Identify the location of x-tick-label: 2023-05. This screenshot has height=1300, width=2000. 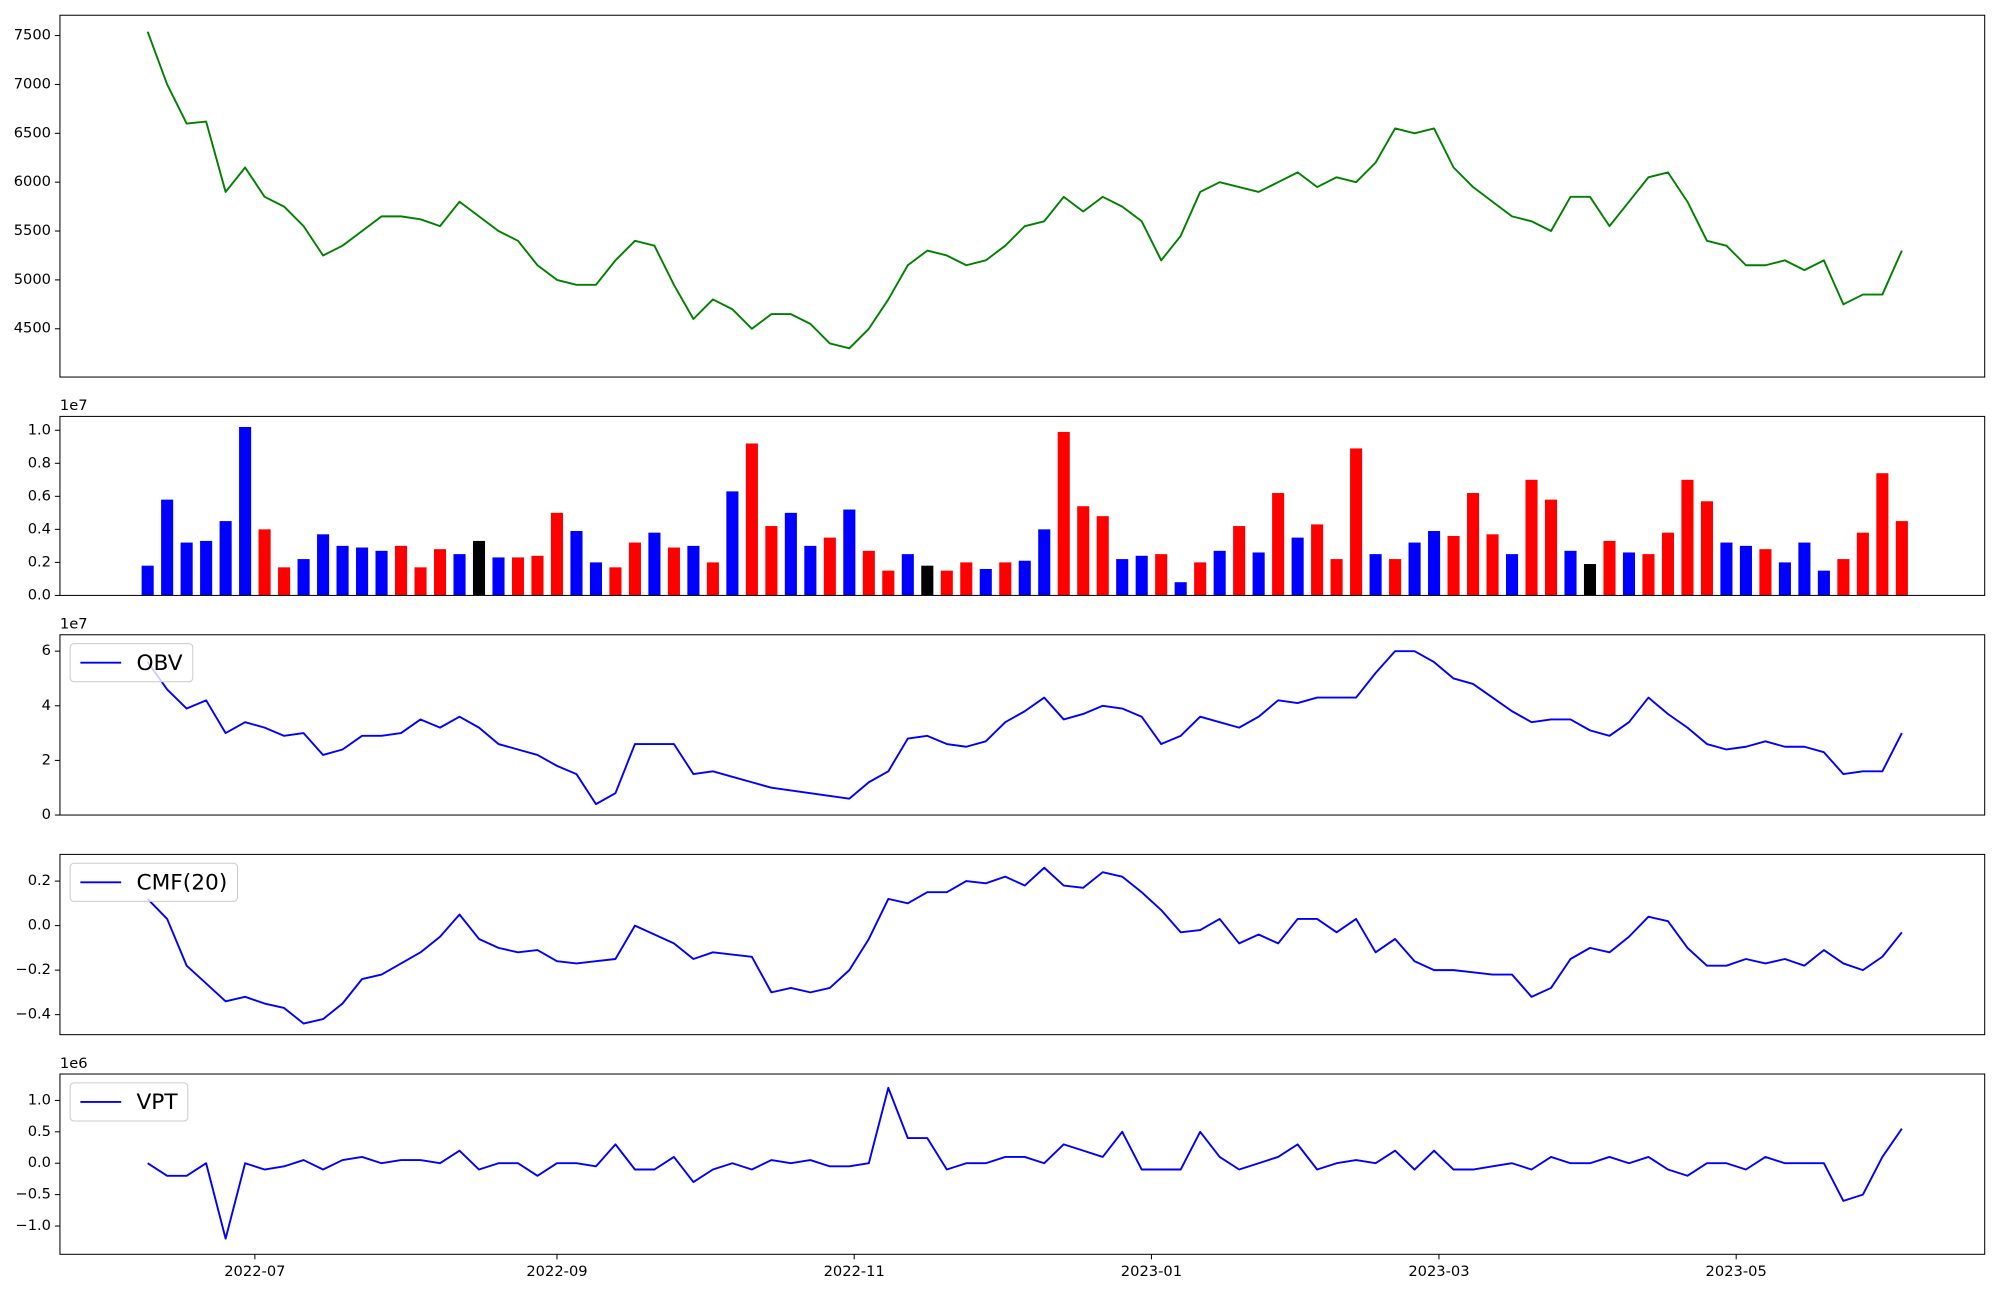
(1736, 1271).